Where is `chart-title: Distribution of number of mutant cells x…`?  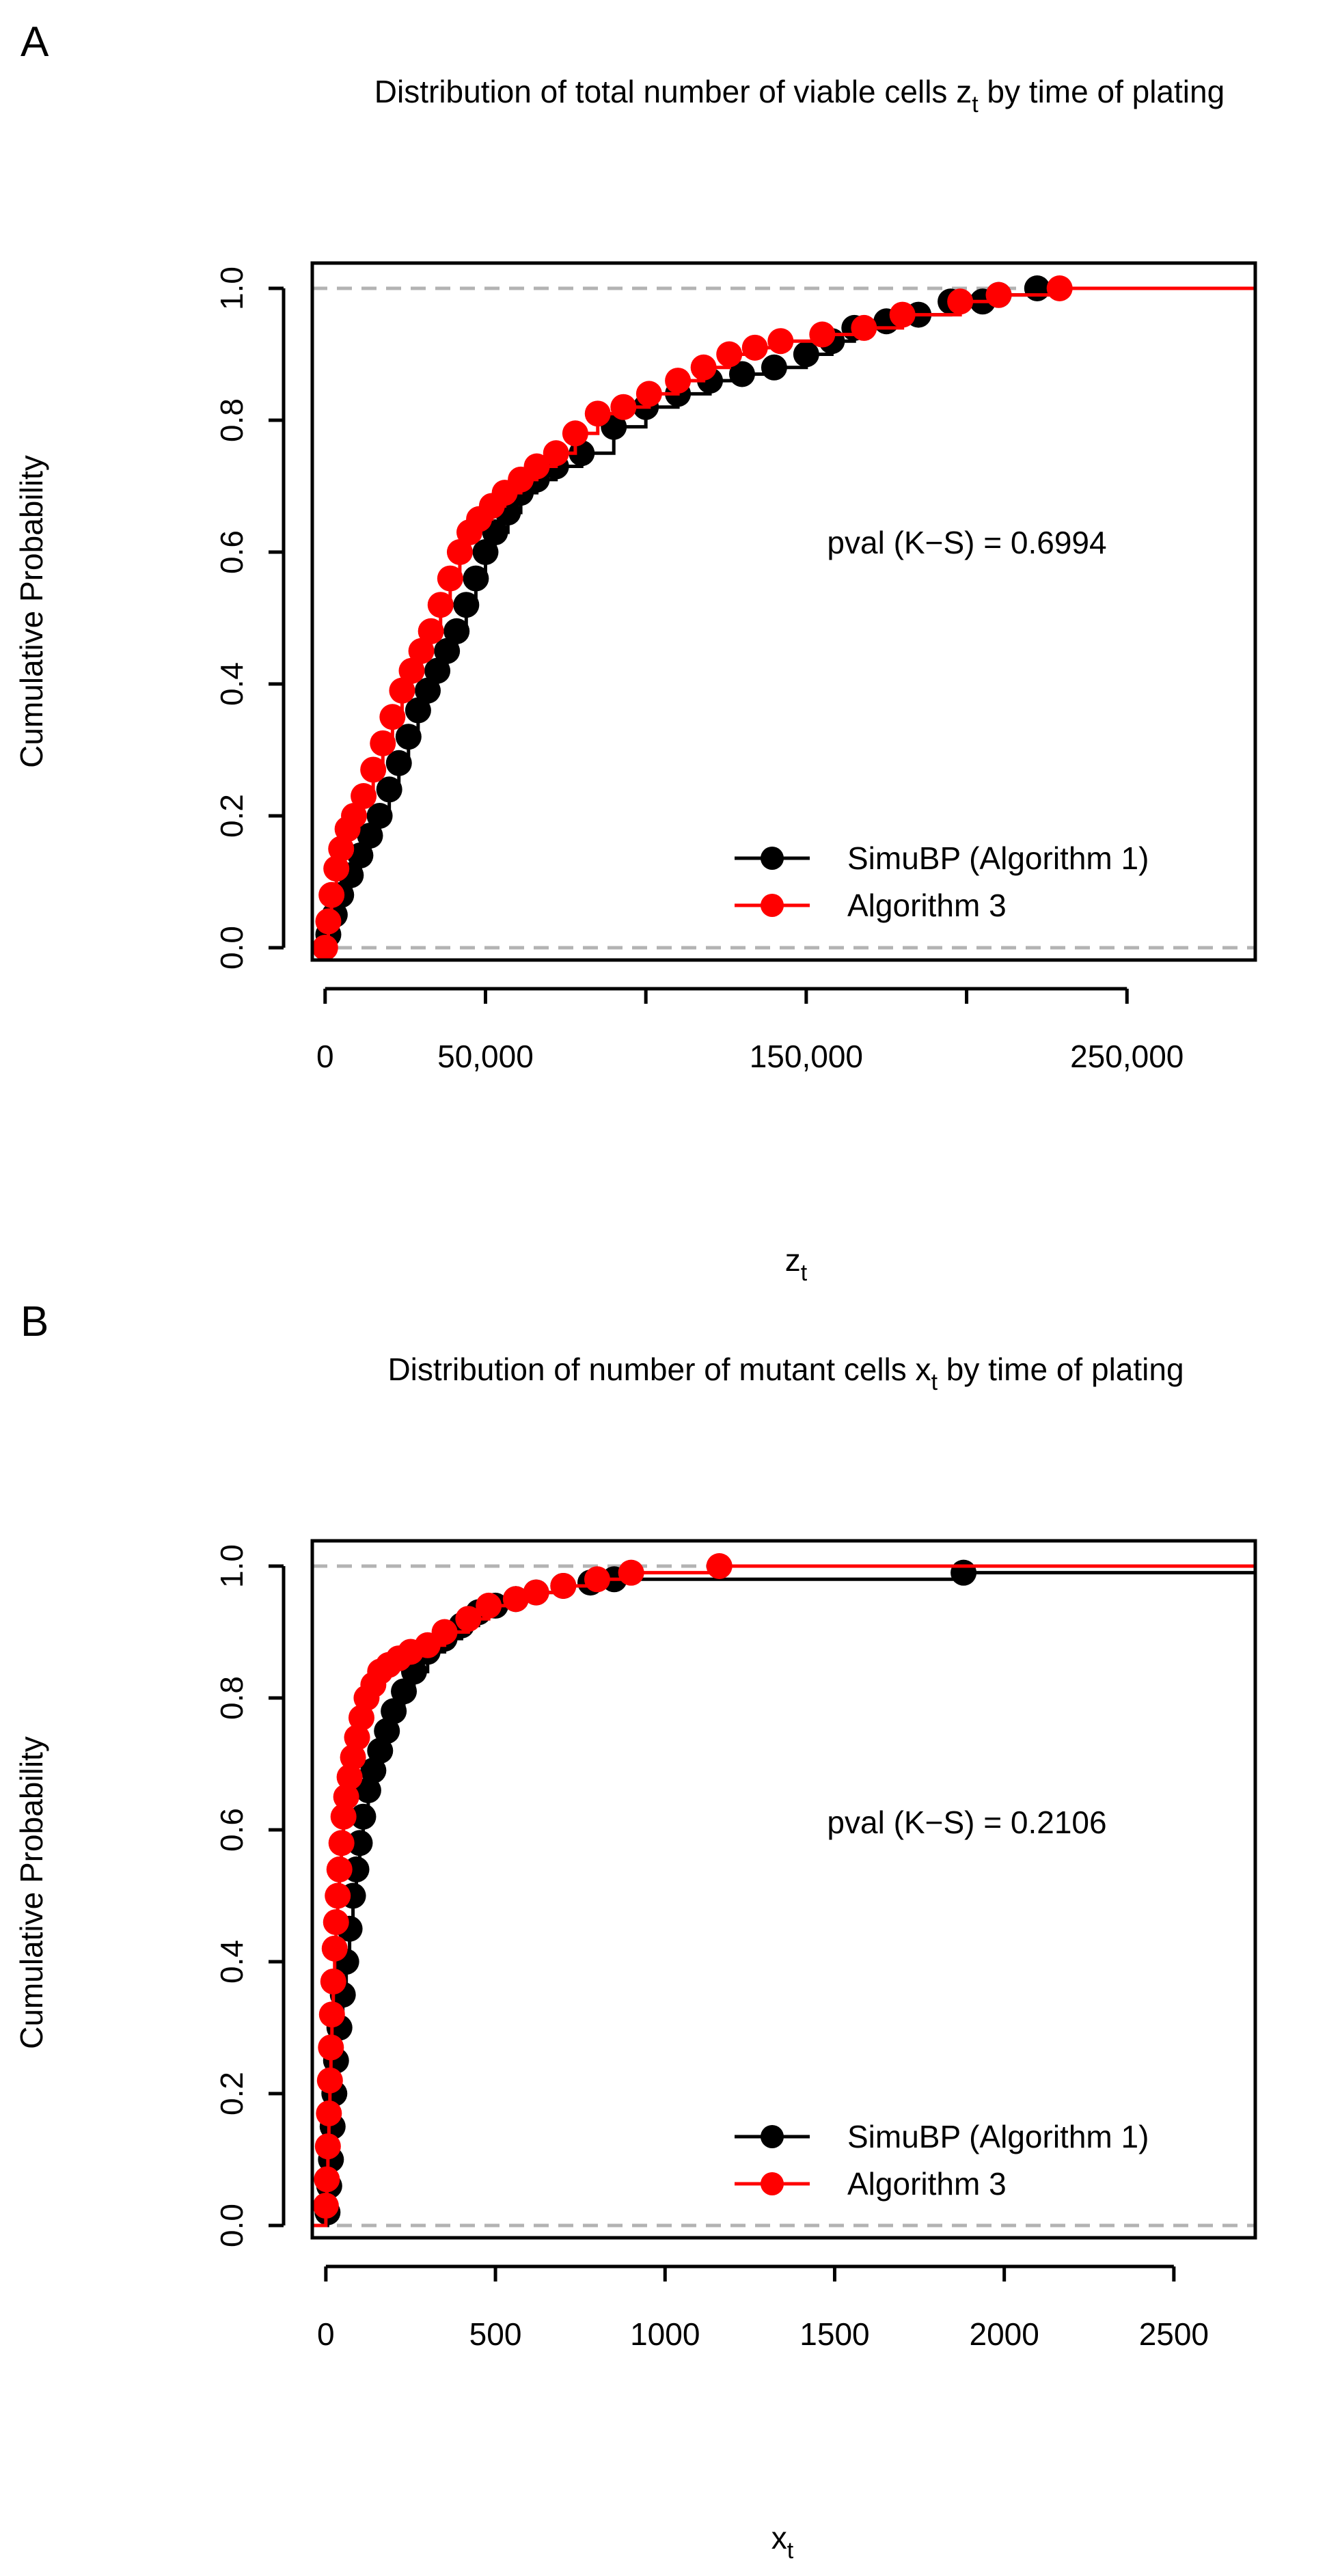 chart-title: Distribution of number of mutant cells x… is located at coordinates (785, 1373).